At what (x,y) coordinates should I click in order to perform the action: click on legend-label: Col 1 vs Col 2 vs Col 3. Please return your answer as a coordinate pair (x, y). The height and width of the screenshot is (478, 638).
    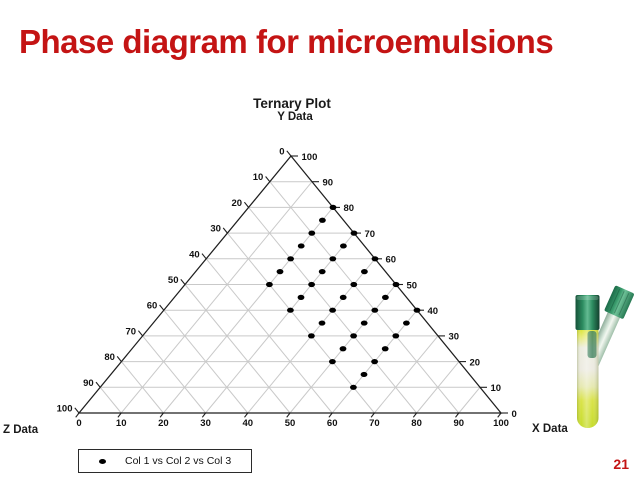
    Looking at the image, I should click on (178, 461).